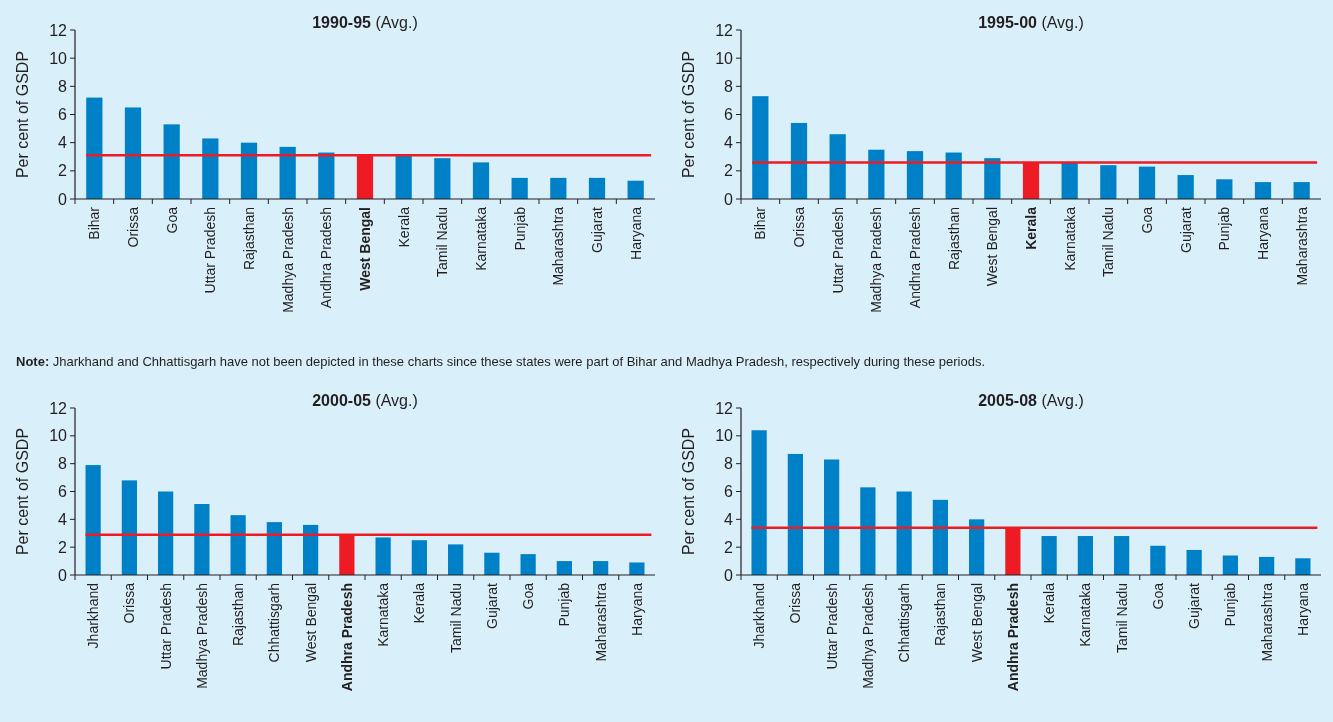 The image size is (1333, 722). I want to click on x-tick-label: Jharkhand, so click(759, 616).